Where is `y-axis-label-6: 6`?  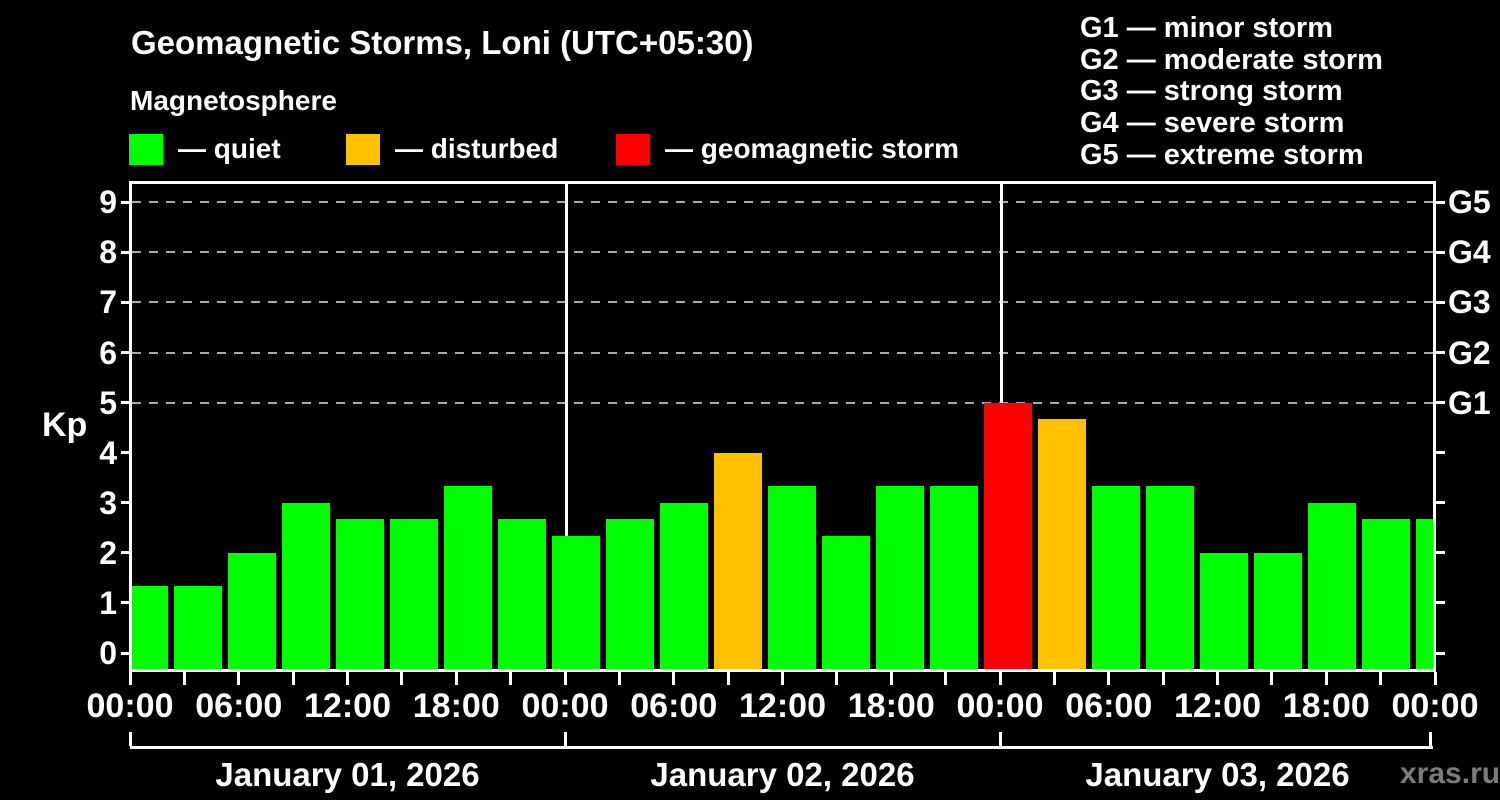 y-axis-label-6: 6 is located at coordinates (108, 352).